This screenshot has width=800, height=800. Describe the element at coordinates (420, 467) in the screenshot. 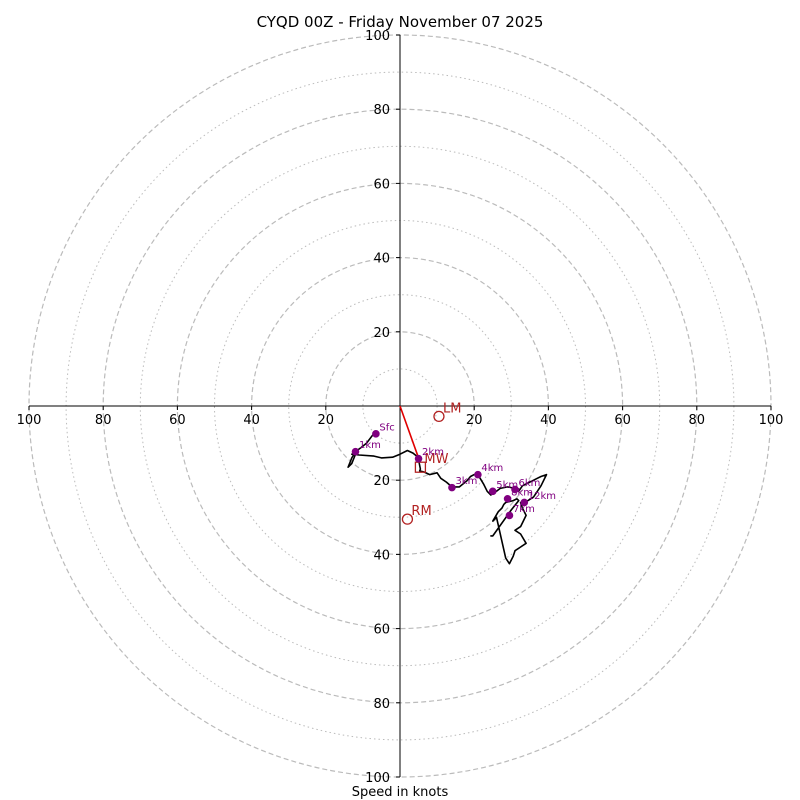

I see `storm-motion-mw-marker` at that location.